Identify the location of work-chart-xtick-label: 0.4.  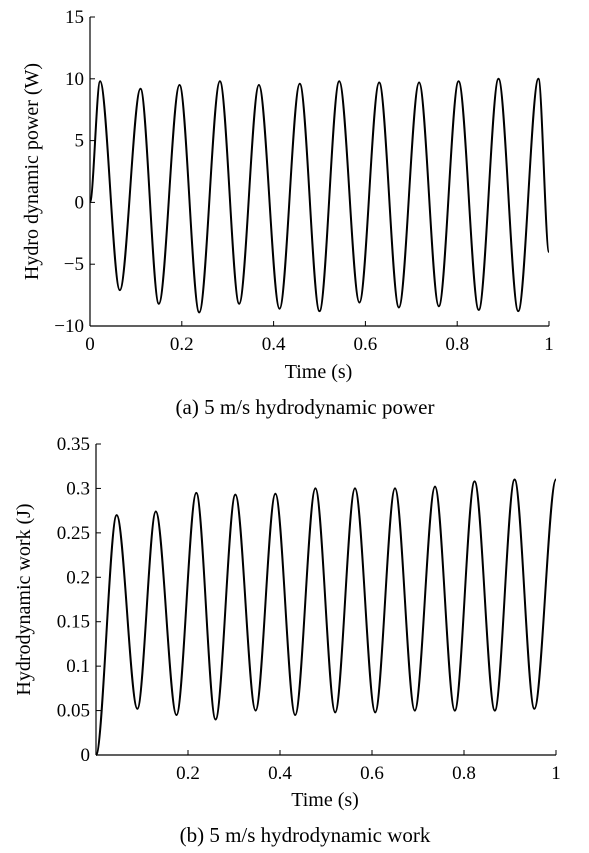
(280, 773).